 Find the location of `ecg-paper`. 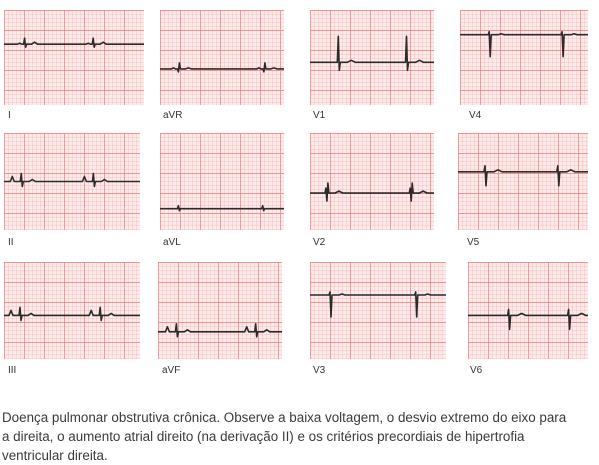

ecg-paper is located at coordinates (524, 57).